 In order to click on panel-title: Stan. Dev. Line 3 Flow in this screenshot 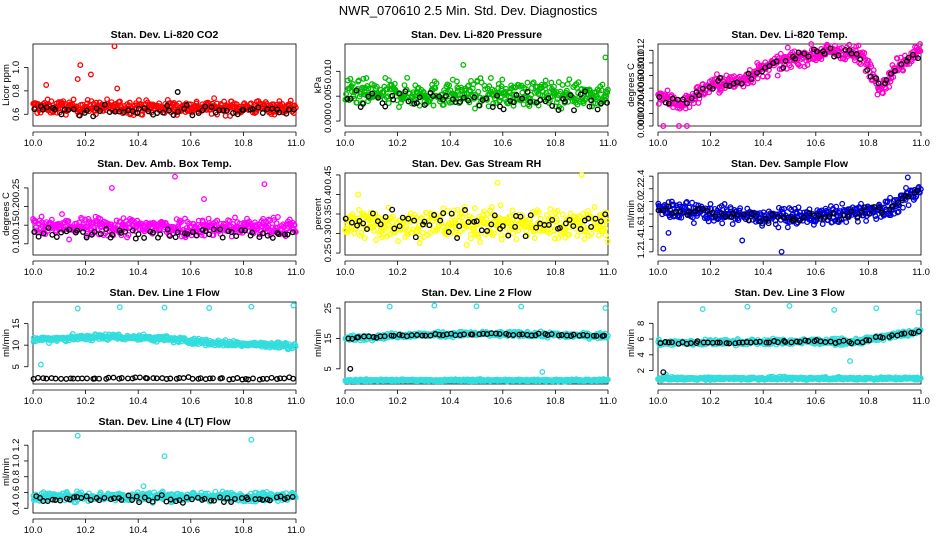, I will do `click(789, 293)`.